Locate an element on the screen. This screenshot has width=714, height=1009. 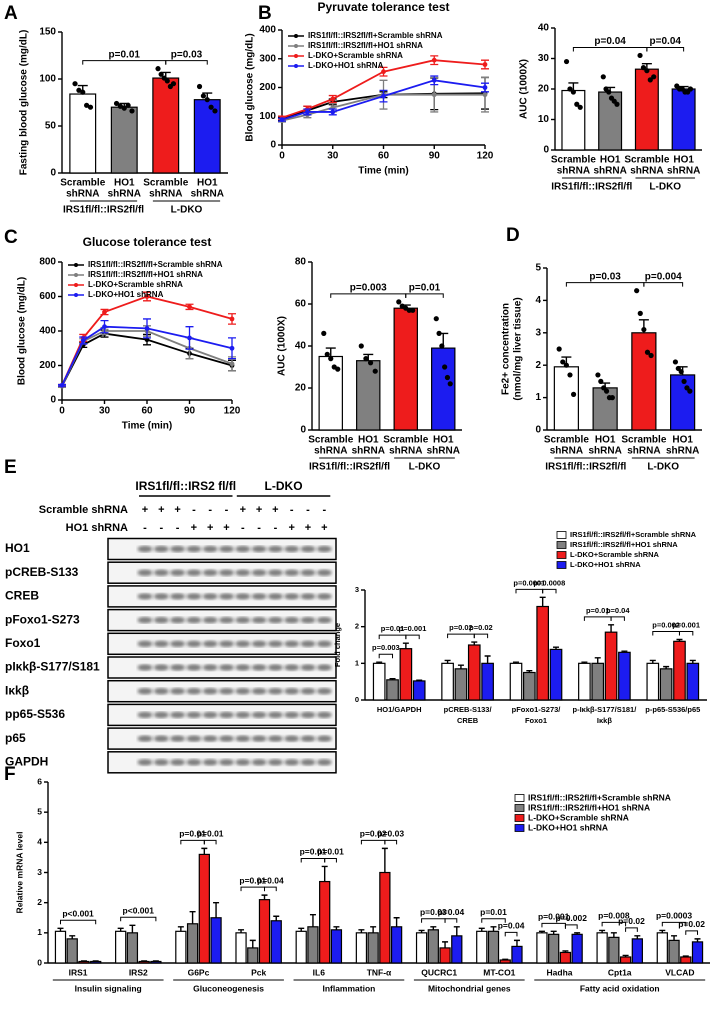
y-tick-label: 60 is located at coordinates (301, 304).